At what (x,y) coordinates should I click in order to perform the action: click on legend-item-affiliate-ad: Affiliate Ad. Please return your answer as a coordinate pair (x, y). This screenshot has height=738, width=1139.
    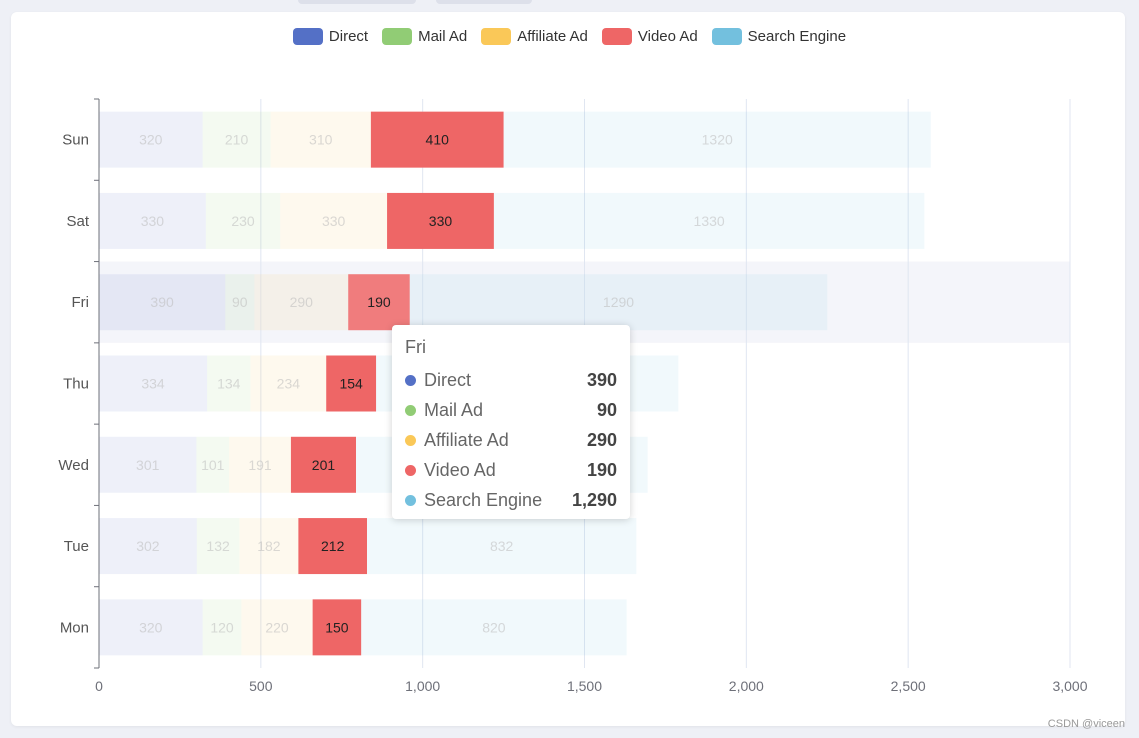
    Looking at the image, I should click on (534, 36).